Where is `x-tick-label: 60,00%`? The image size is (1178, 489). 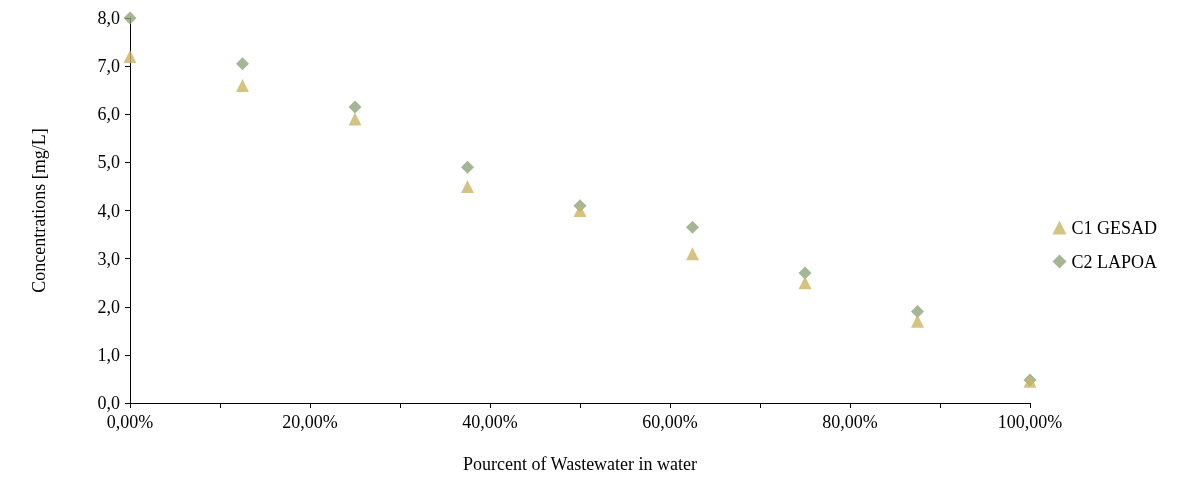
x-tick-label: 60,00% is located at coordinates (670, 422).